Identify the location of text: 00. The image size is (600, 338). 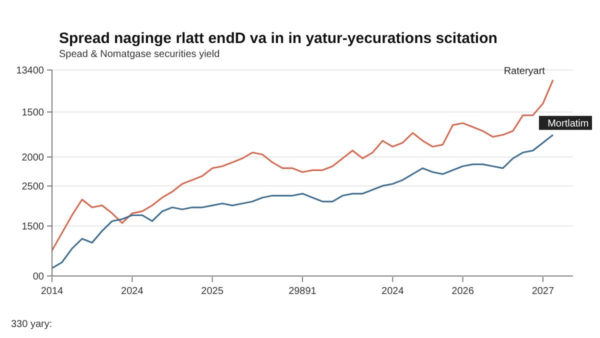
(38, 277).